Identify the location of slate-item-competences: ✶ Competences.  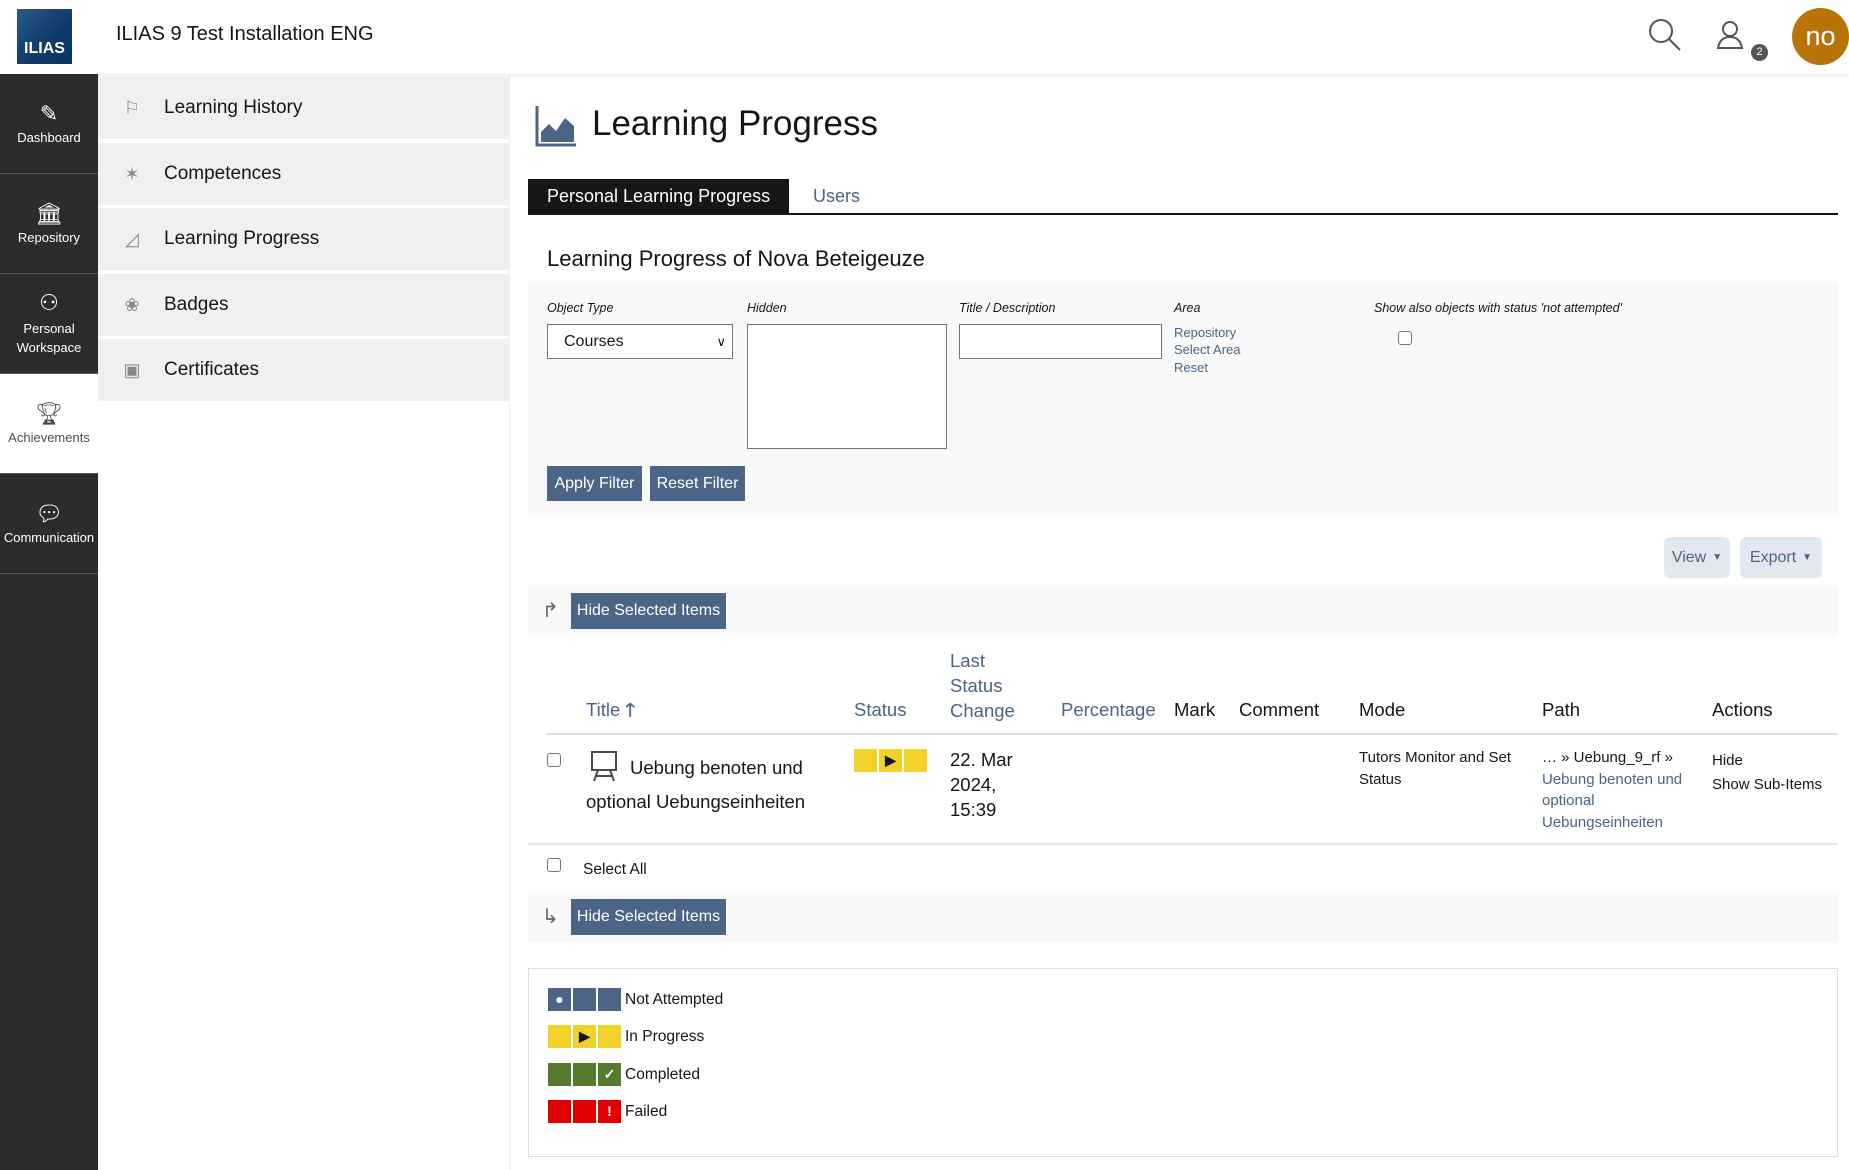
(304, 174).